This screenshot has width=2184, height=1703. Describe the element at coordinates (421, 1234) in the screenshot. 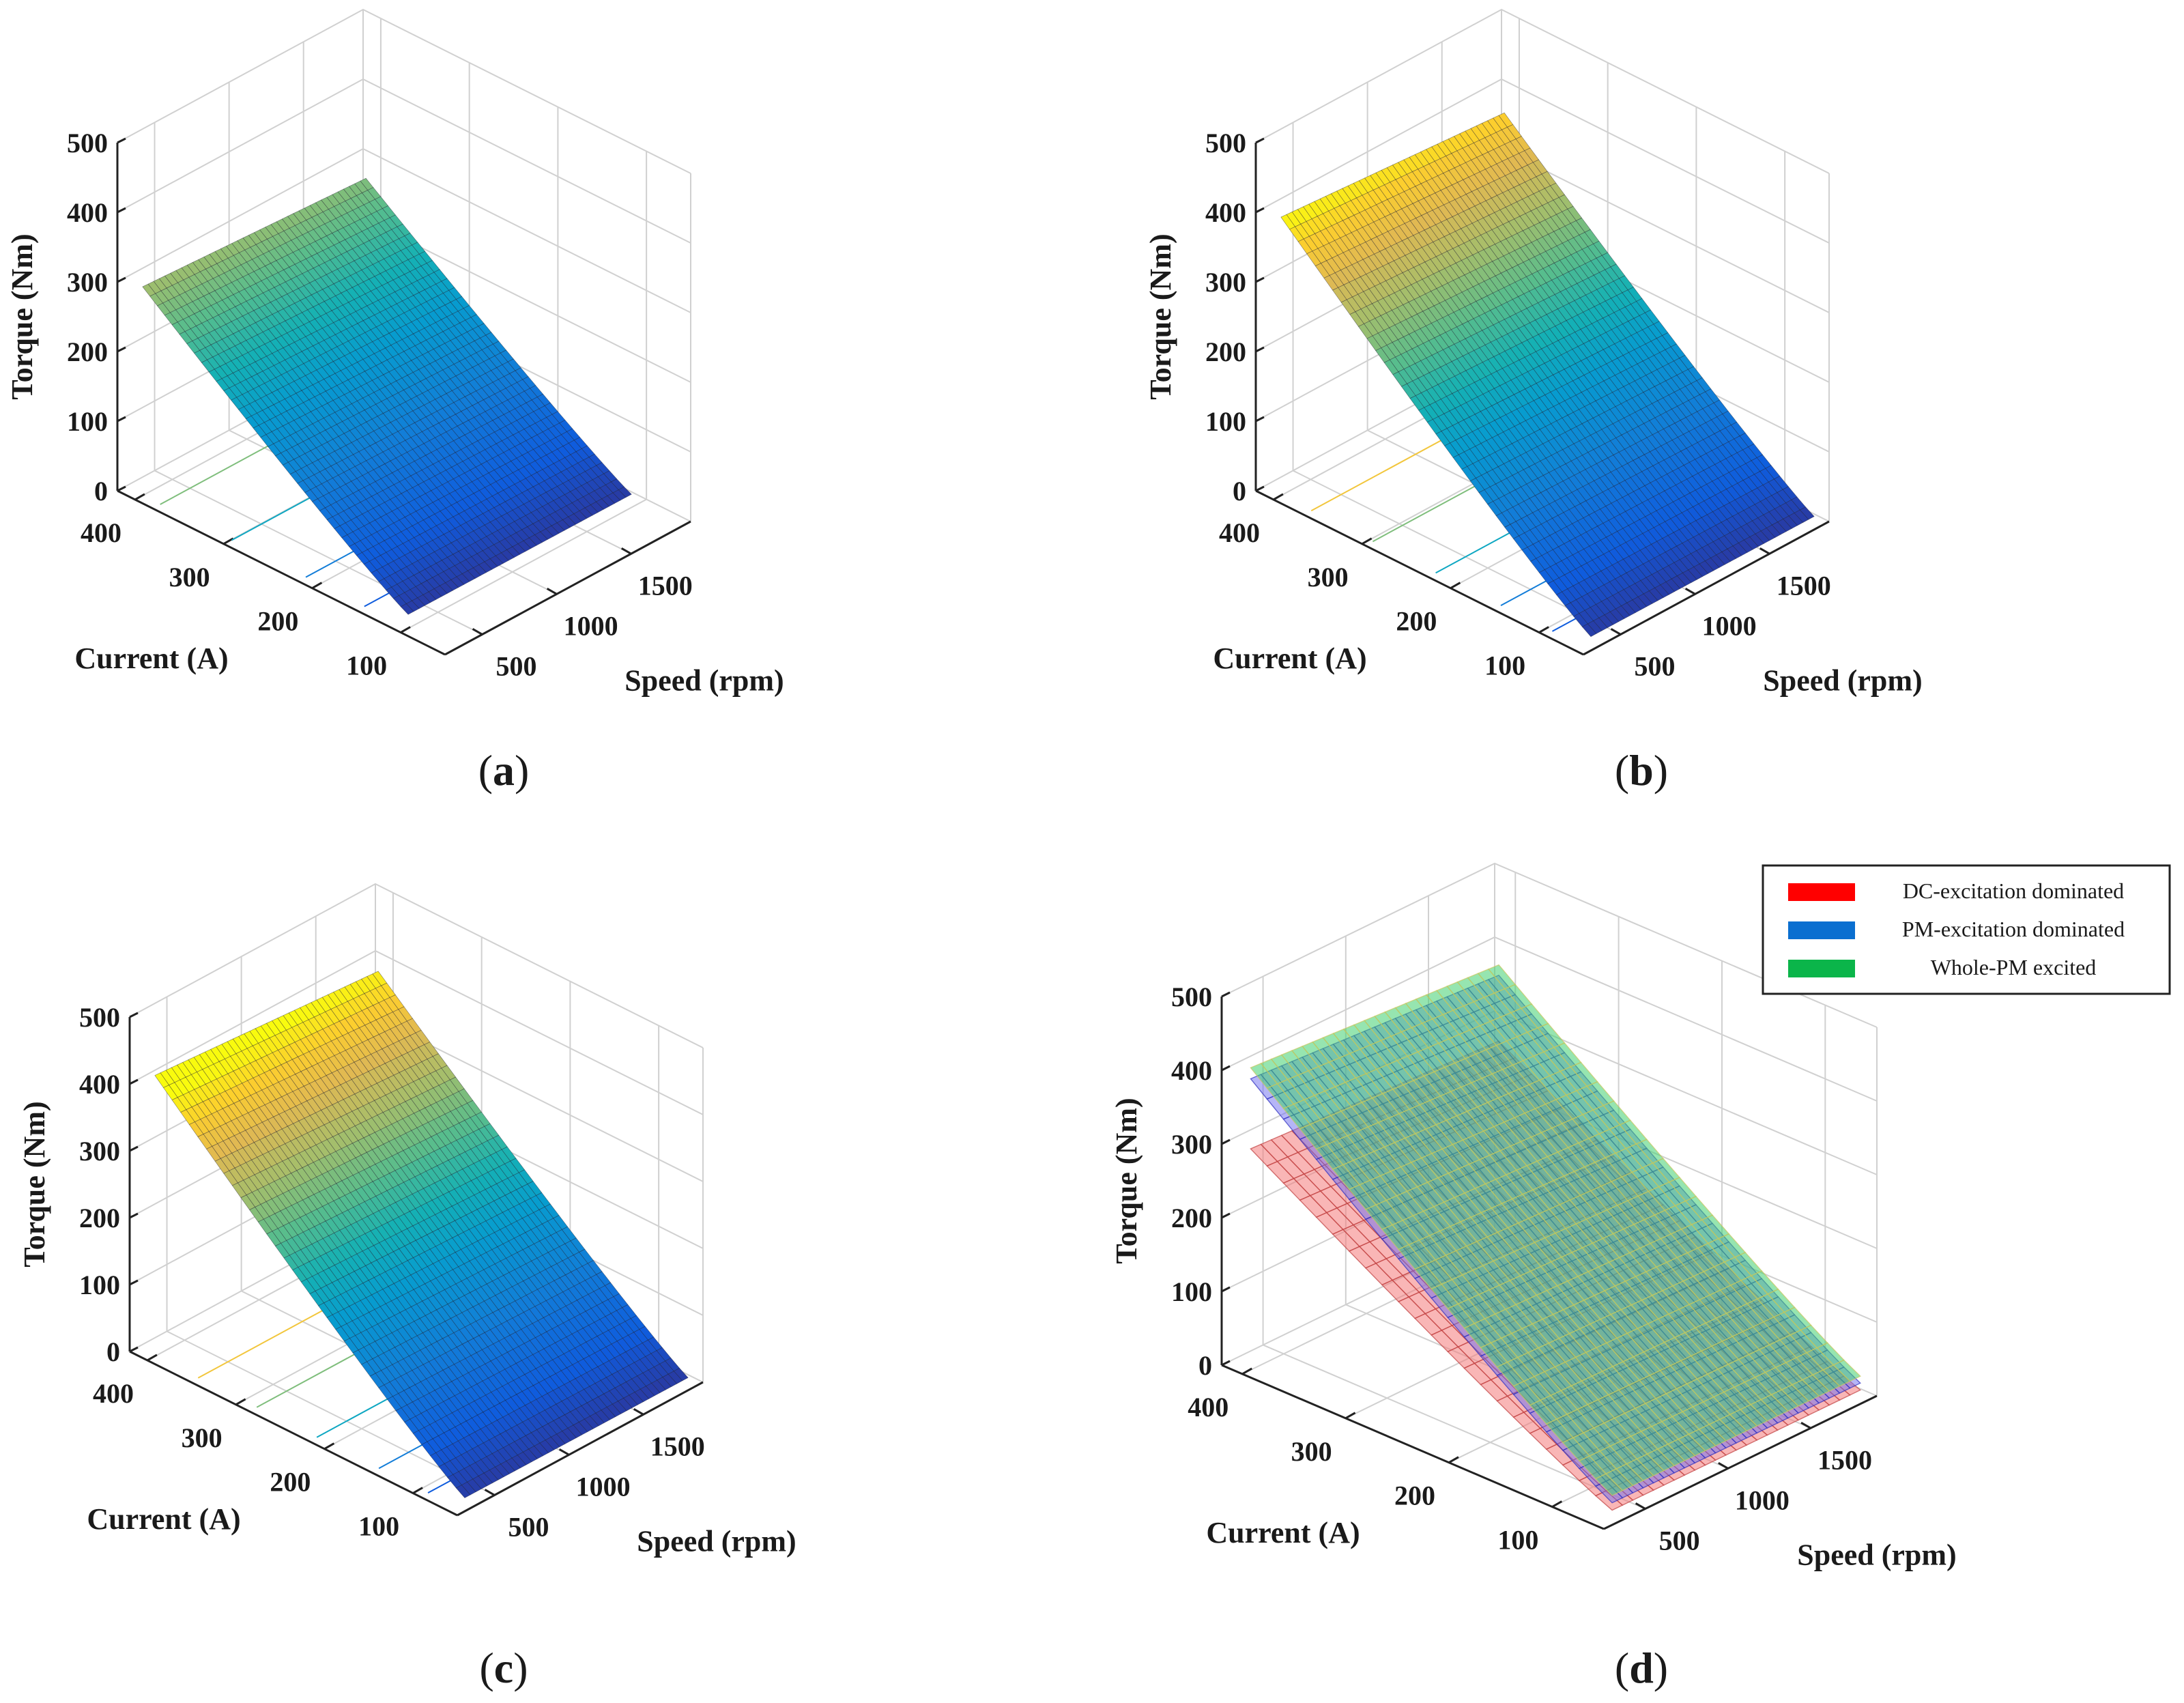

I see `surface-c` at that location.